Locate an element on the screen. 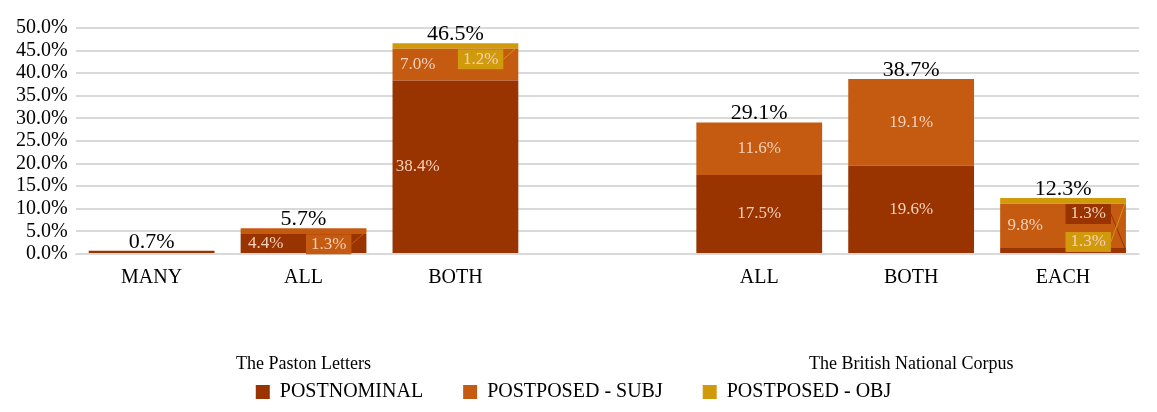  data-label: 19.6% is located at coordinates (911, 208).